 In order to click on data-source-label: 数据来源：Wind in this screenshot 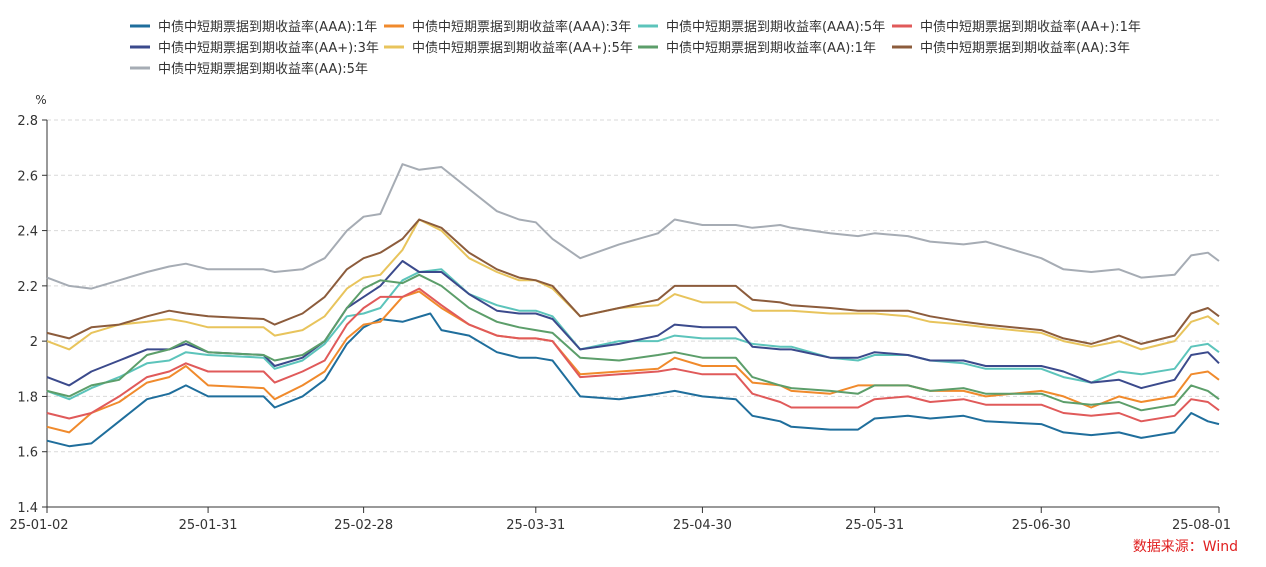, I will do `click(1185, 547)`.